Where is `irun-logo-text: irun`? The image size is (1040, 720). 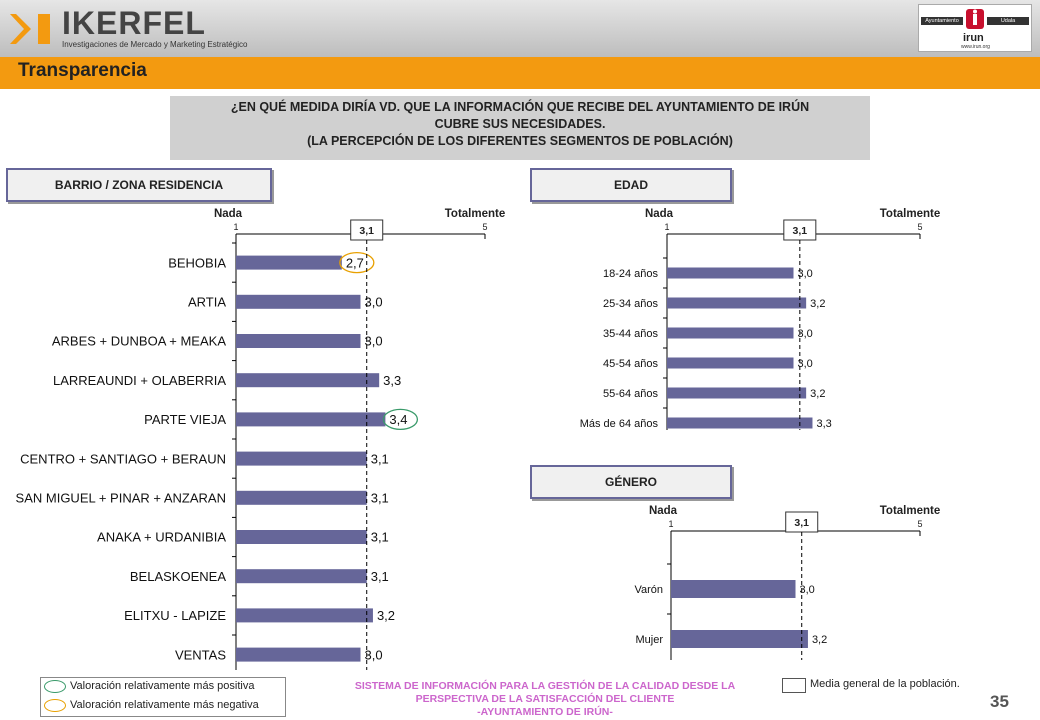 irun-logo-text: irun is located at coordinates (973, 38).